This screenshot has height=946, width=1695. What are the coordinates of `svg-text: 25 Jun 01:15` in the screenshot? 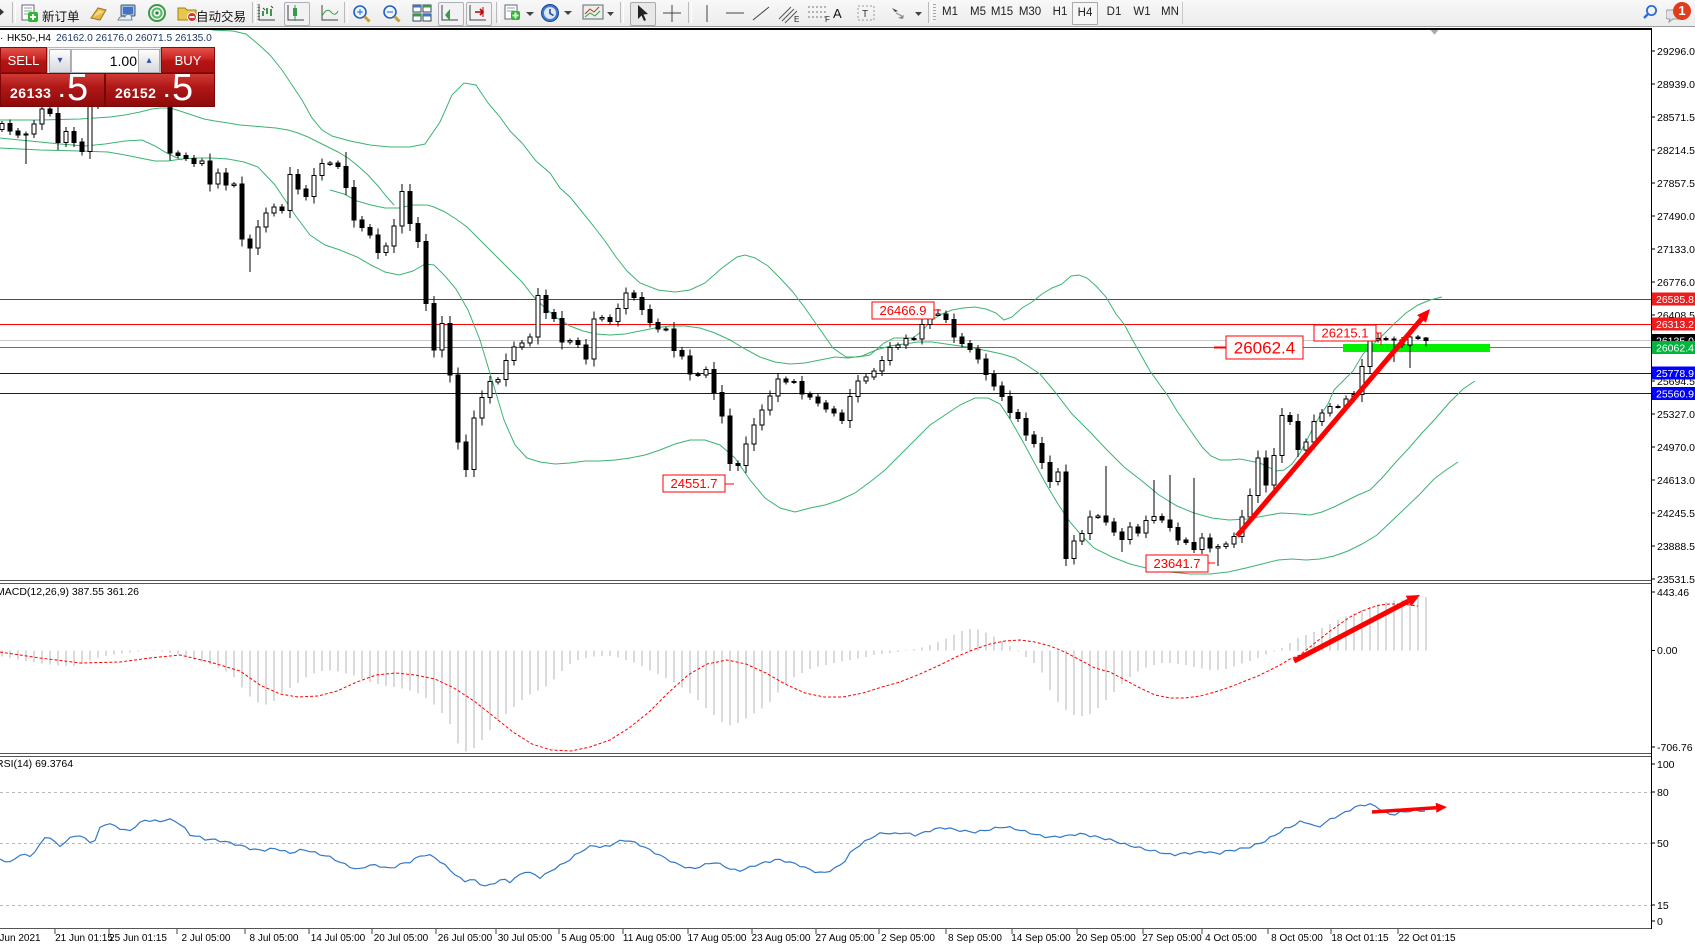 It's located at (138, 938).